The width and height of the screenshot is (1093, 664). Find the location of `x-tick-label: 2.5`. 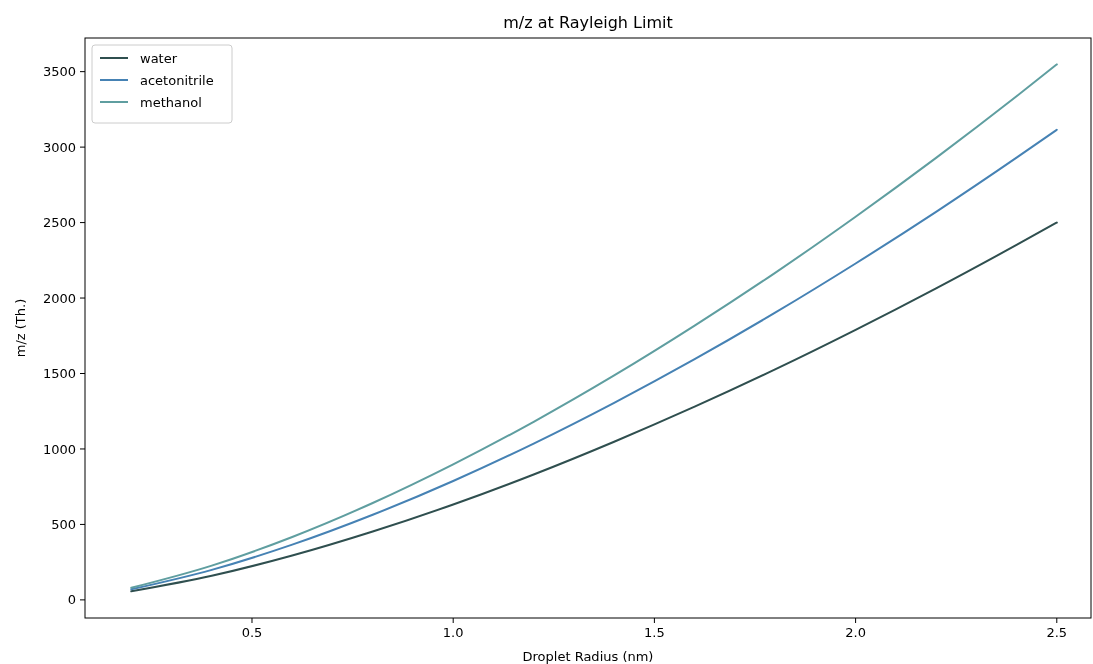

x-tick-label: 2.5 is located at coordinates (1057, 632).